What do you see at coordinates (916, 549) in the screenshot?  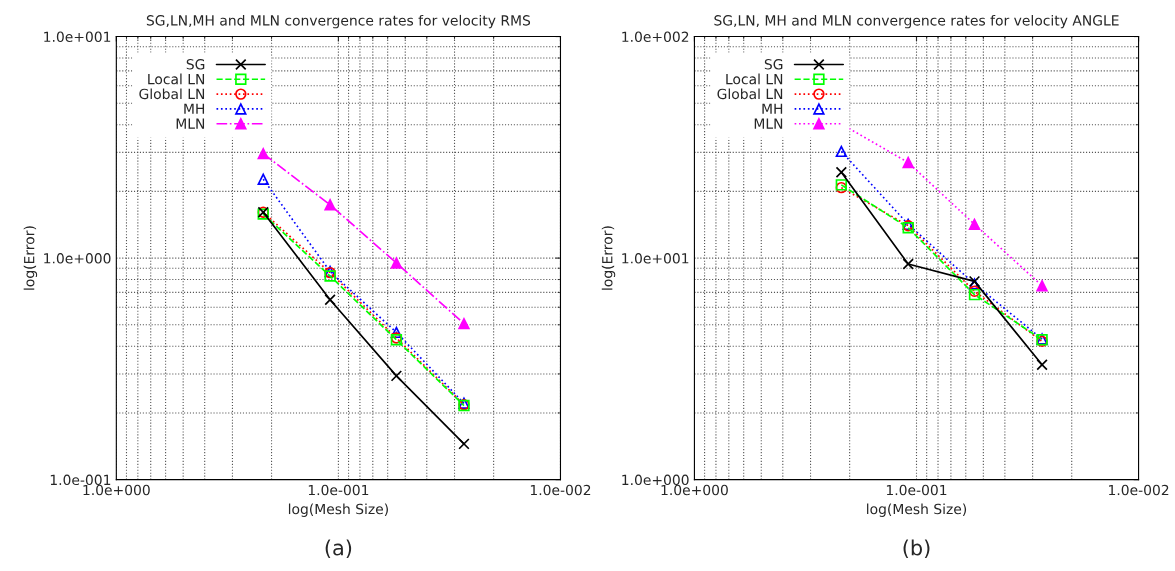 I see `text: (b)` at bounding box center [916, 549].